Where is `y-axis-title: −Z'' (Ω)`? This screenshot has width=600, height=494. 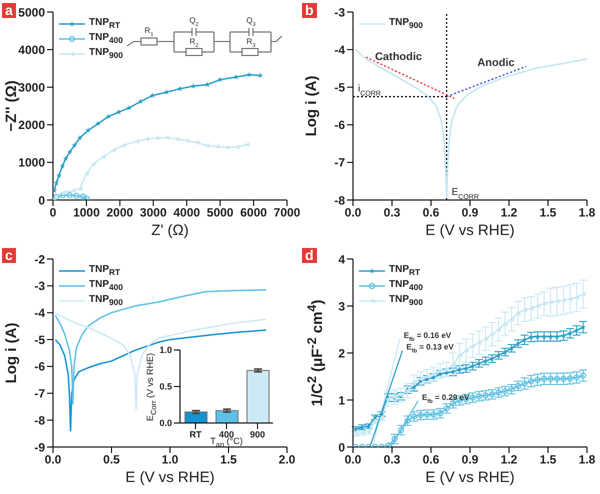
y-axis-title: −Z'' (Ω) is located at coordinates (11, 106).